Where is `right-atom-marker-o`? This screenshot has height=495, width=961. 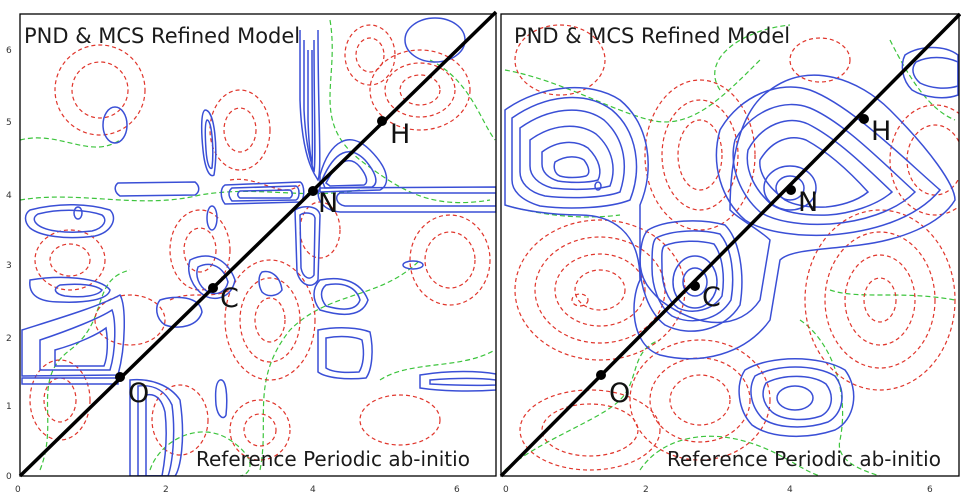
right-atom-marker-o is located at coordinates (601, 375).